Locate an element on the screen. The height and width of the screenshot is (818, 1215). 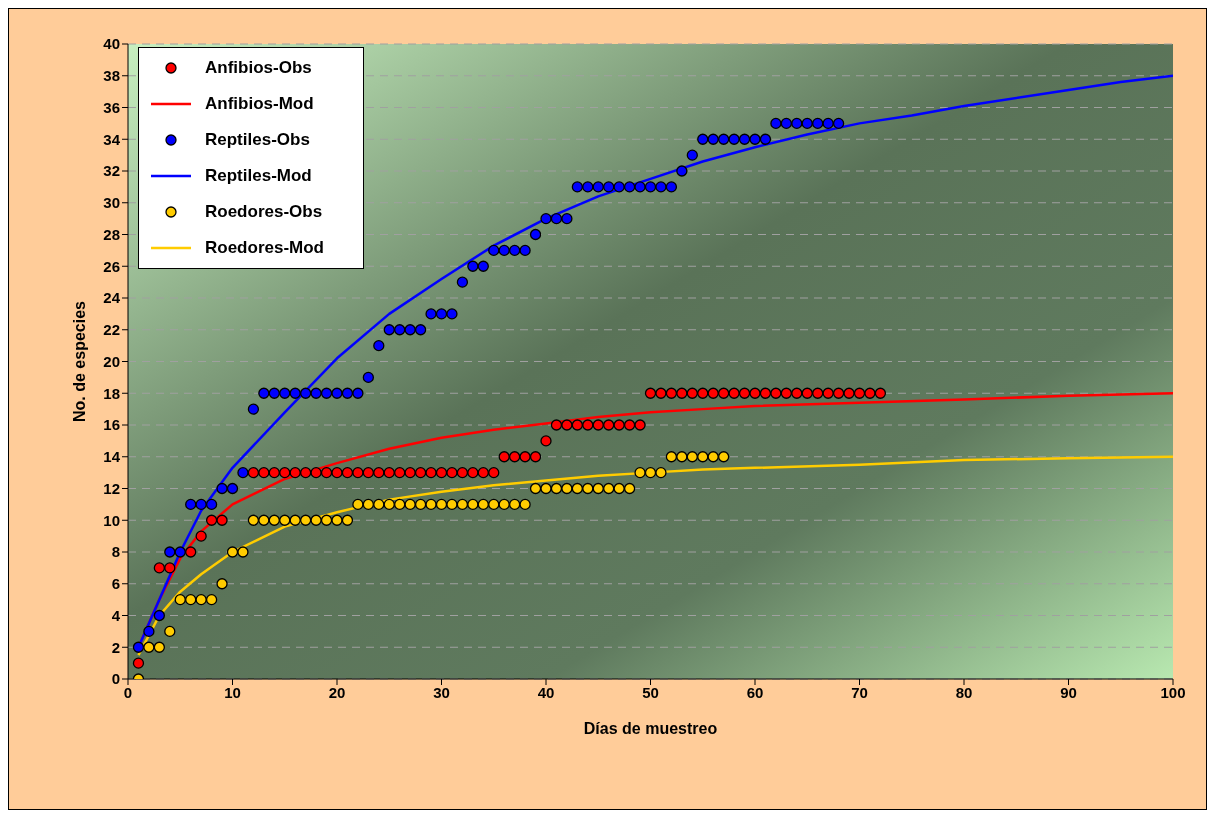
x-tick-label: 80 is located at coordinates (964, 692).